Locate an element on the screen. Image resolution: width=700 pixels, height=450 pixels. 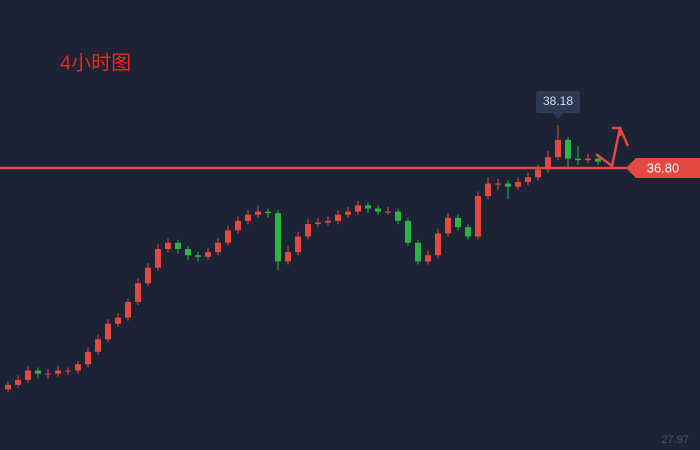
high-marker-box is located at coordinates (558, 101).